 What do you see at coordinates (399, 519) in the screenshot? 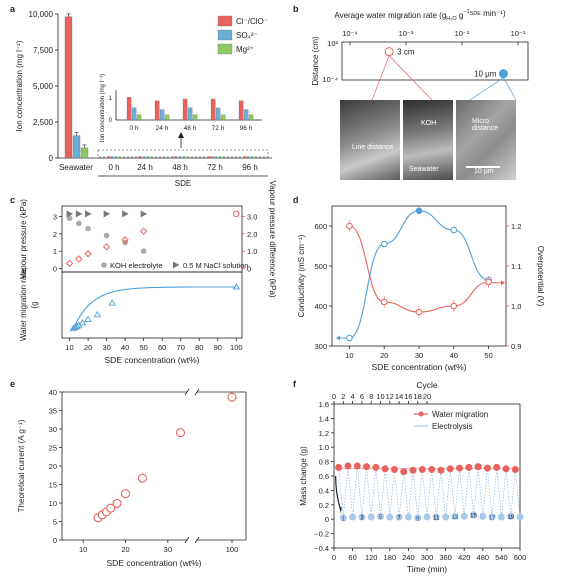
I see `cycle-number-label: 7` at bounding box center [399, 519].